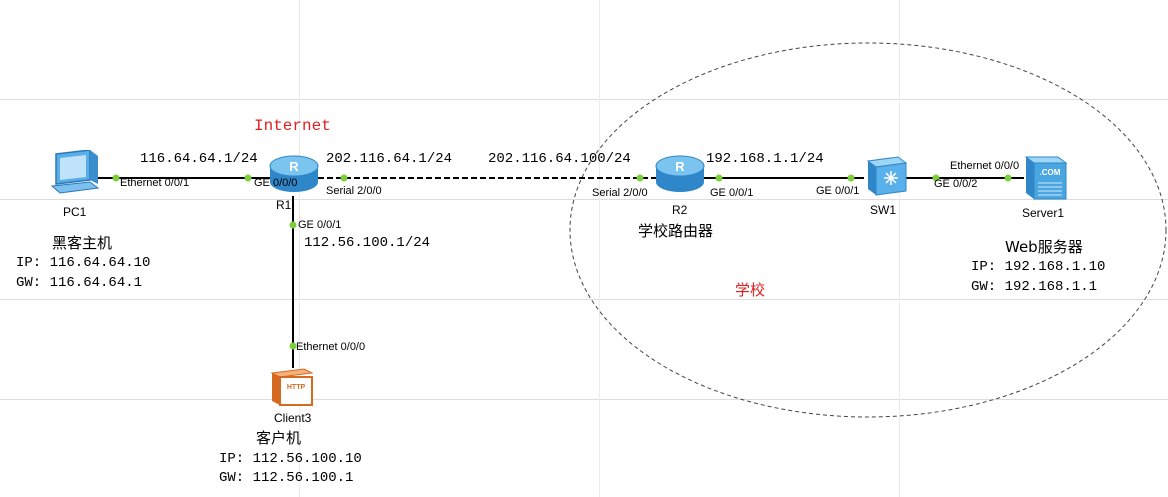 This screenshot has height=497, width=1168. Describe the element at coordinates (680, 210) in the screenshot. I see `r2-name: R2` at that location.